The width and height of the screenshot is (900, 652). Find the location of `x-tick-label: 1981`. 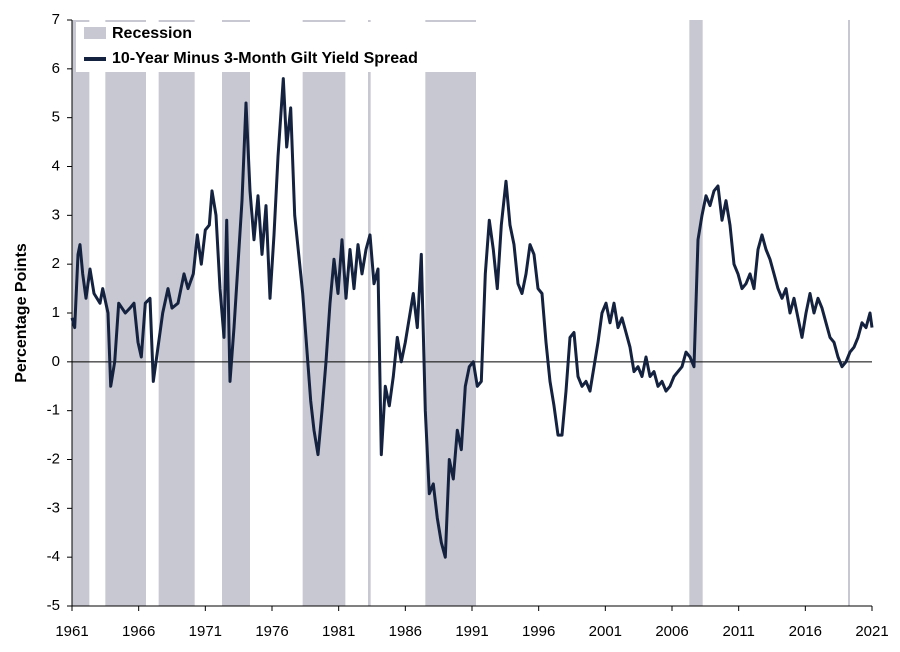

x-tick-label: 1981 is located at coordinates (338, 631).